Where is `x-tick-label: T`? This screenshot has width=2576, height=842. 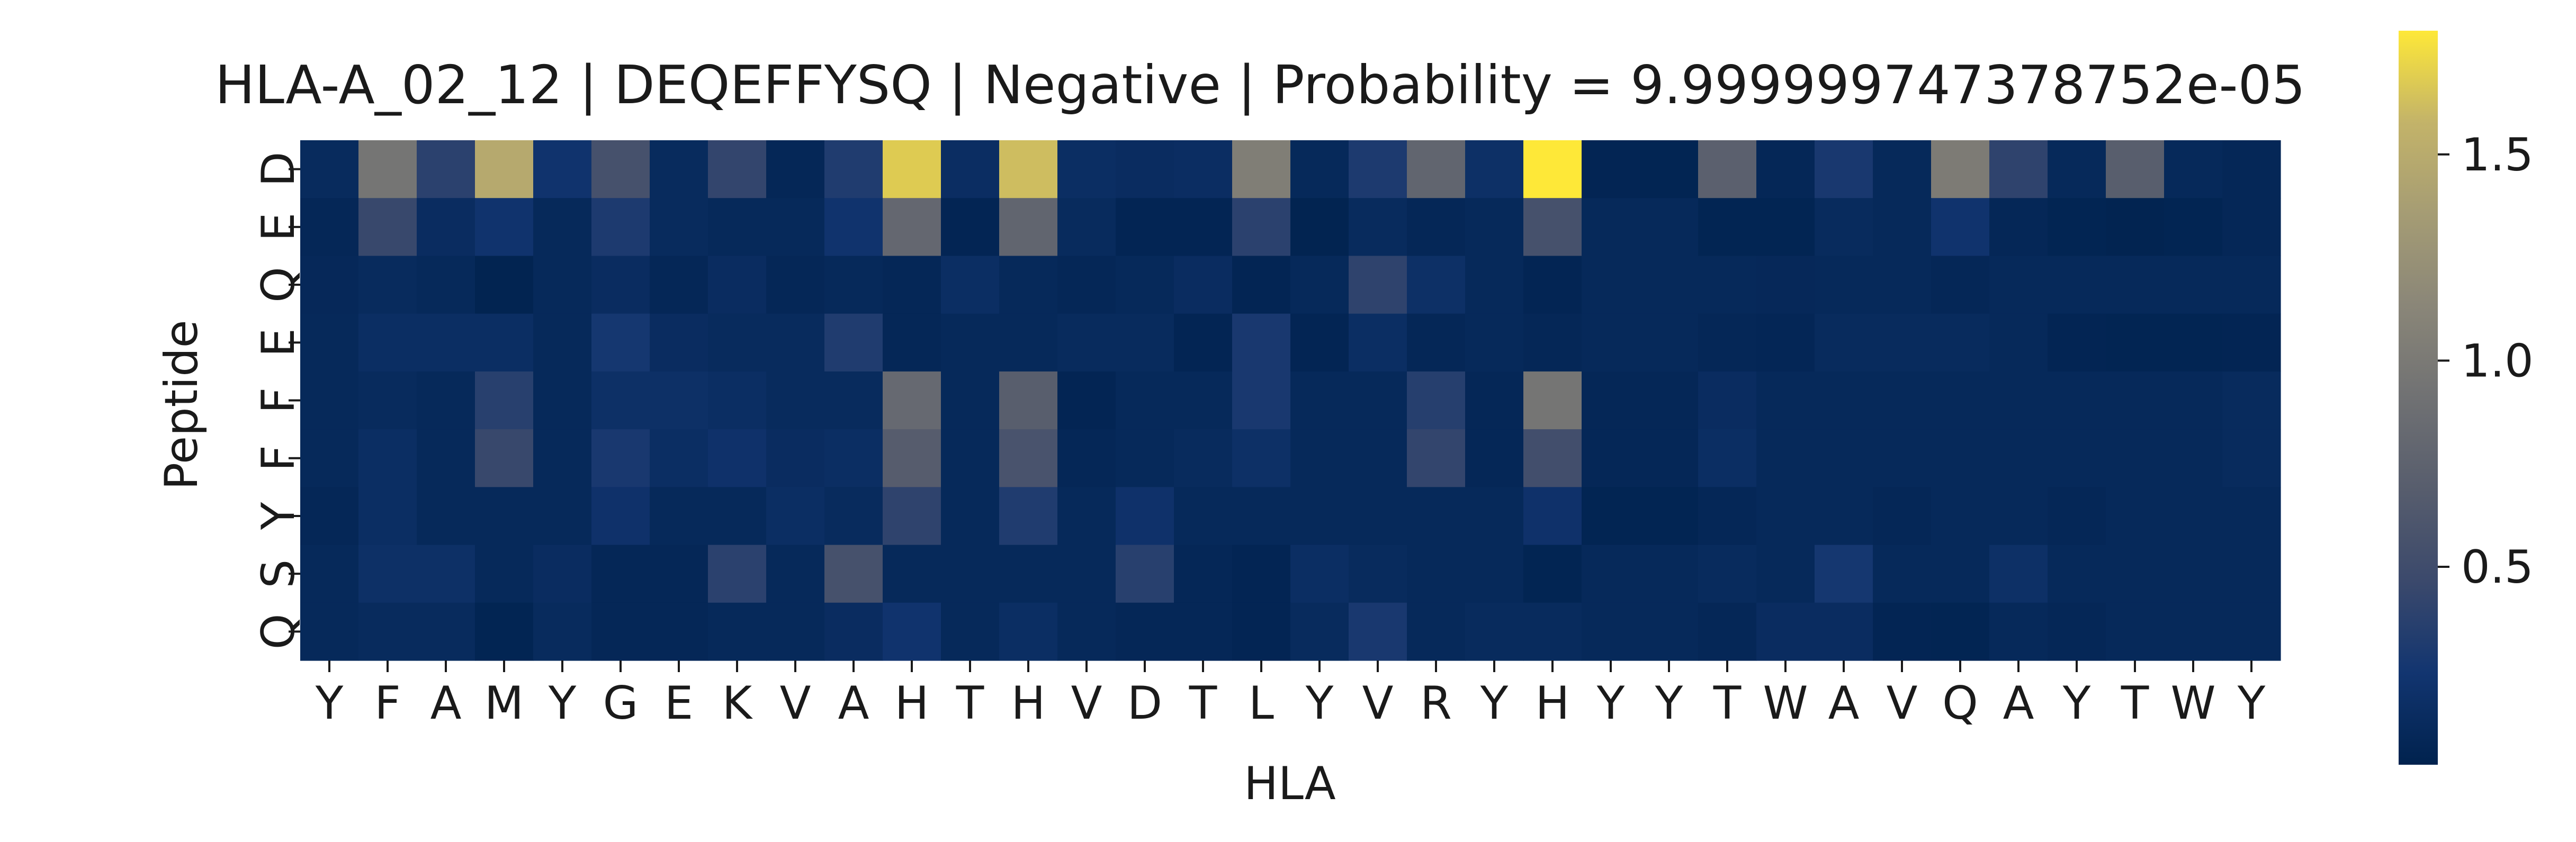 x-tick-label: T is located at coordinates (970, 703).